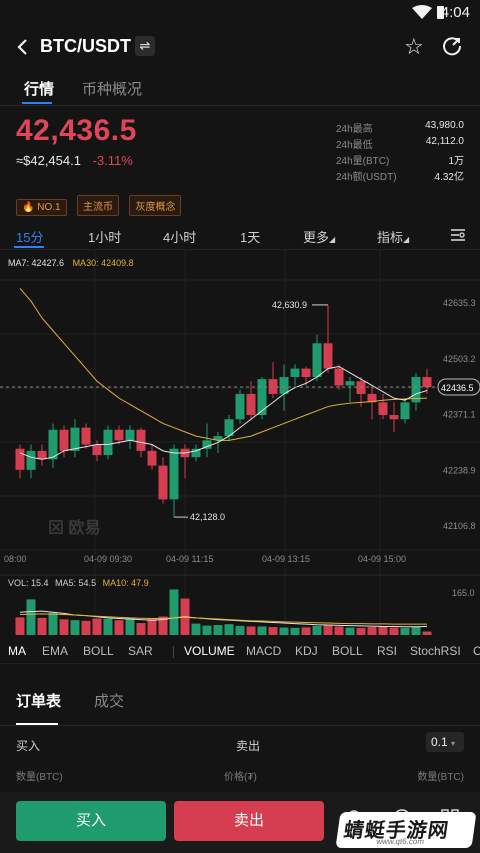 This screenshot has height=853, width=480. What do you see at coordinates (91, 821) in the screenshot?
I see `buy-button: 买入` at bounding box center [91, 821].